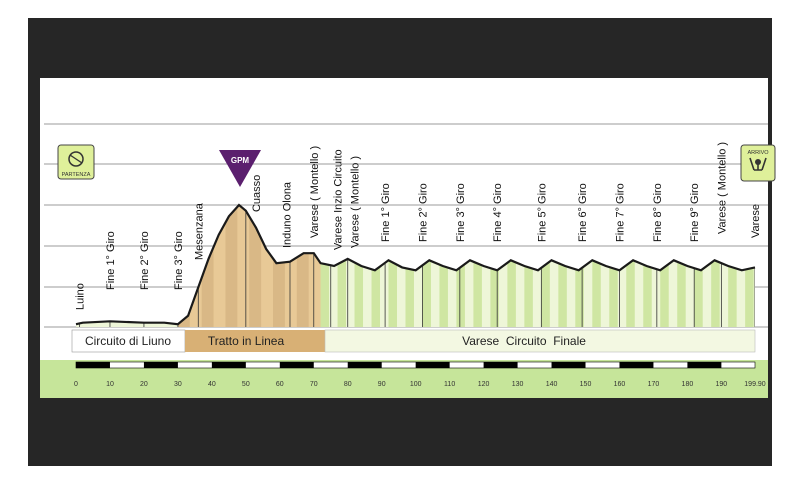  I want to click on x-tick-label: 170, so click(654, 384).